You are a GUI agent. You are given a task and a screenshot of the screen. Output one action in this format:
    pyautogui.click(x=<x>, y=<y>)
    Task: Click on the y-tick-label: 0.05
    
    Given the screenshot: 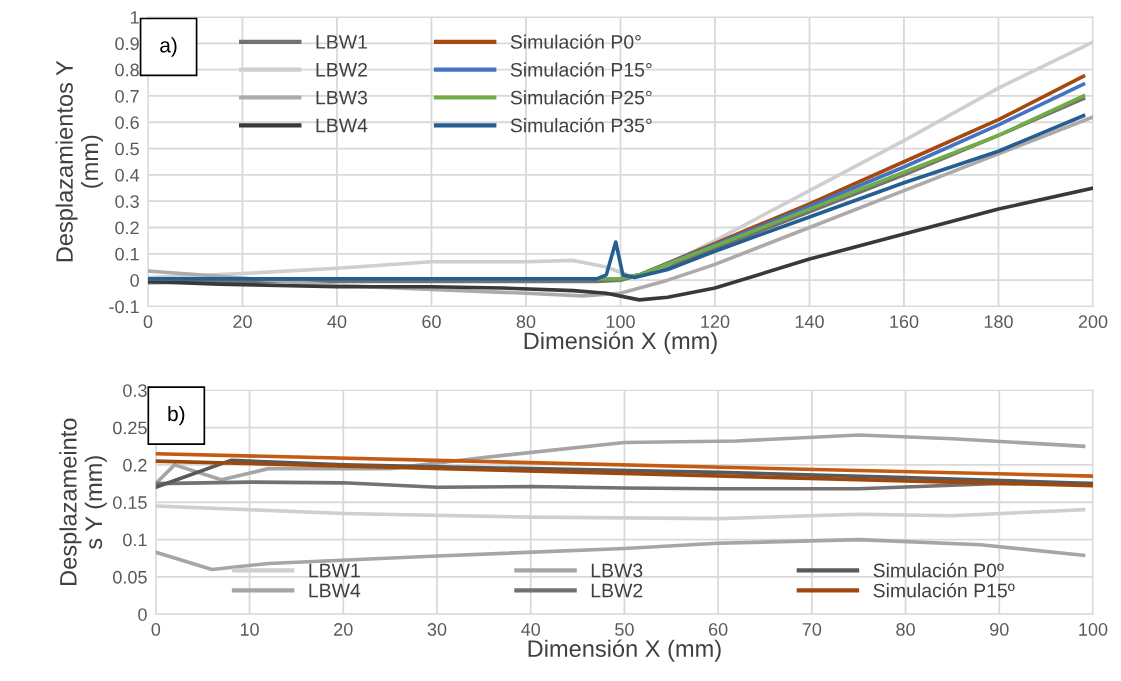 What is the action you would take?
    pyautogui.click(x=130, y=577)
    